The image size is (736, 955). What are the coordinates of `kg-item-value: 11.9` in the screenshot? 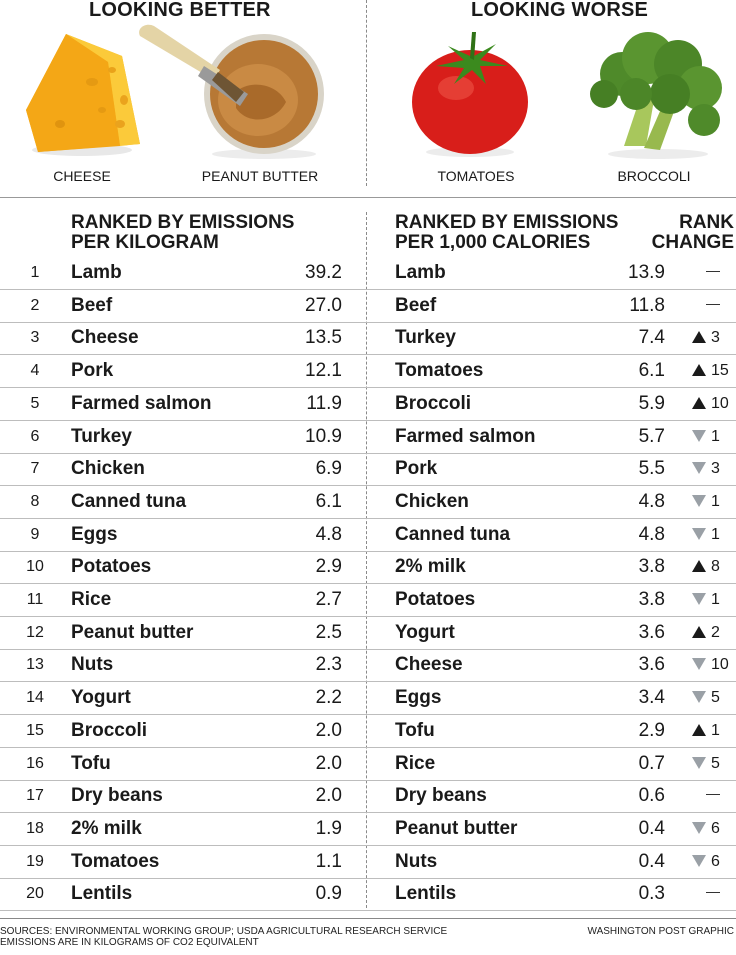 It's located at (324, 403).